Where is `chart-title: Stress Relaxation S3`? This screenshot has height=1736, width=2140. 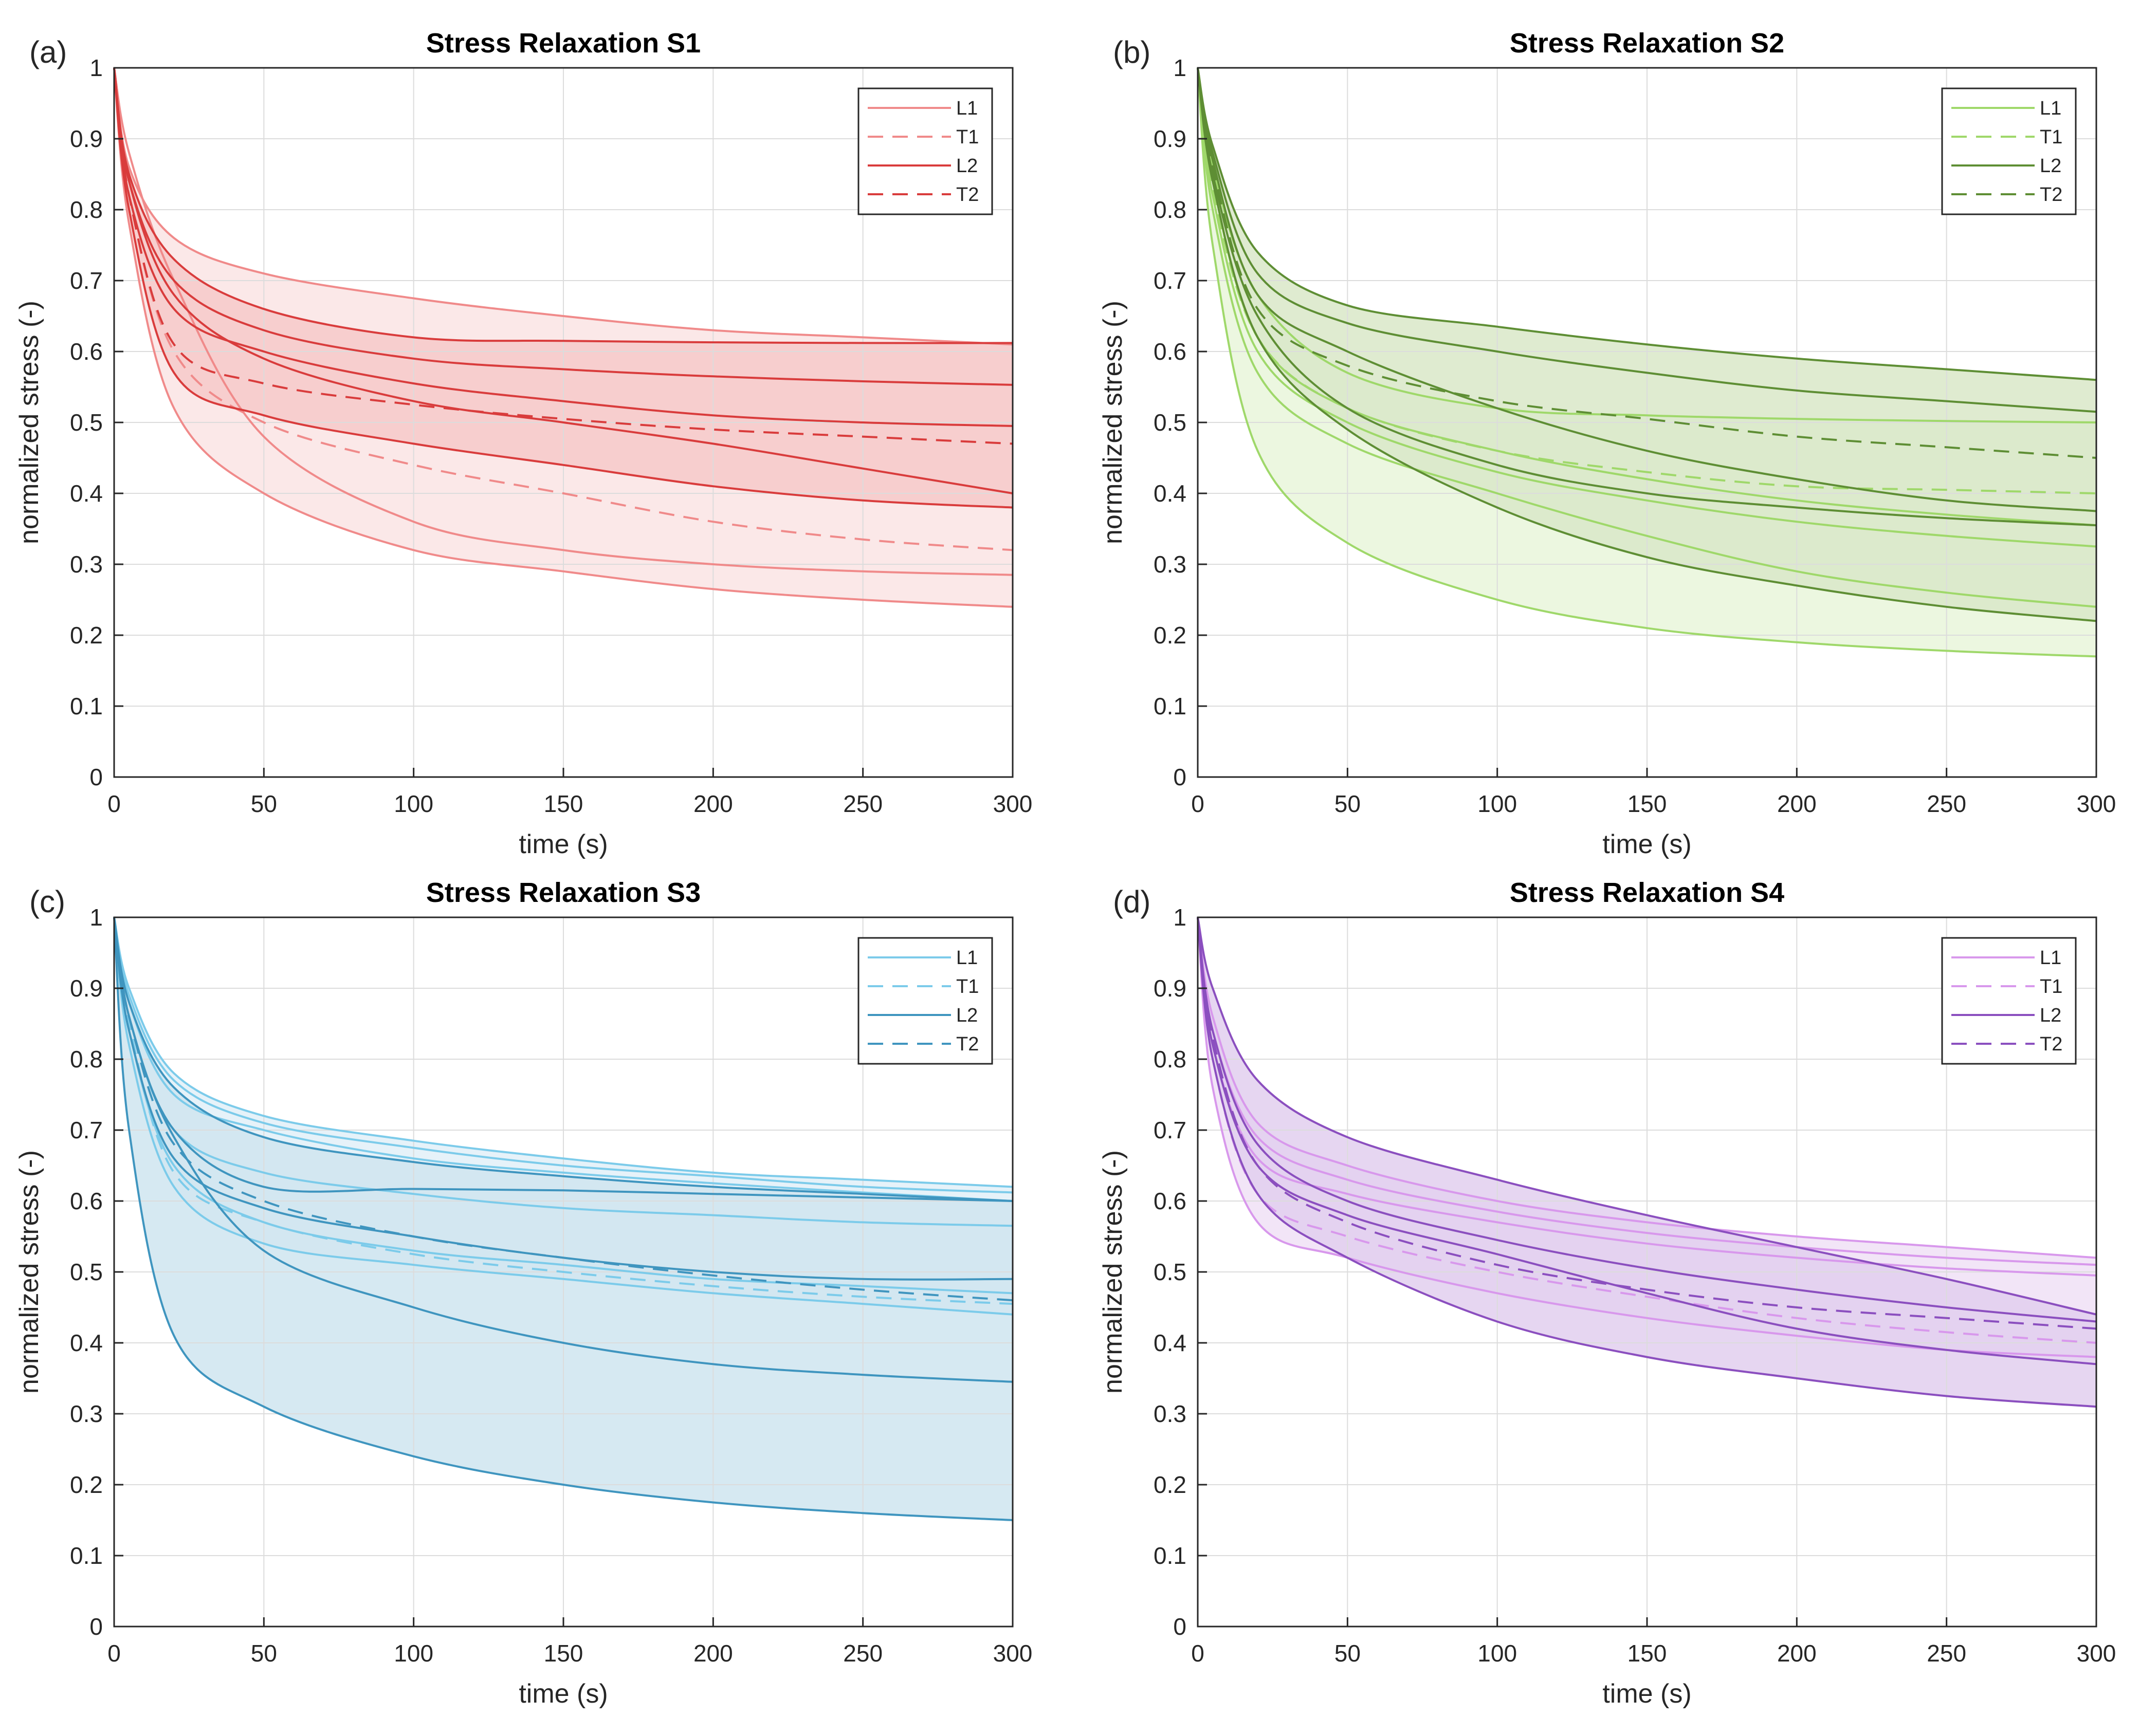 chart-title: Stress Relaxation S3 is located at coordinates (563, 892).